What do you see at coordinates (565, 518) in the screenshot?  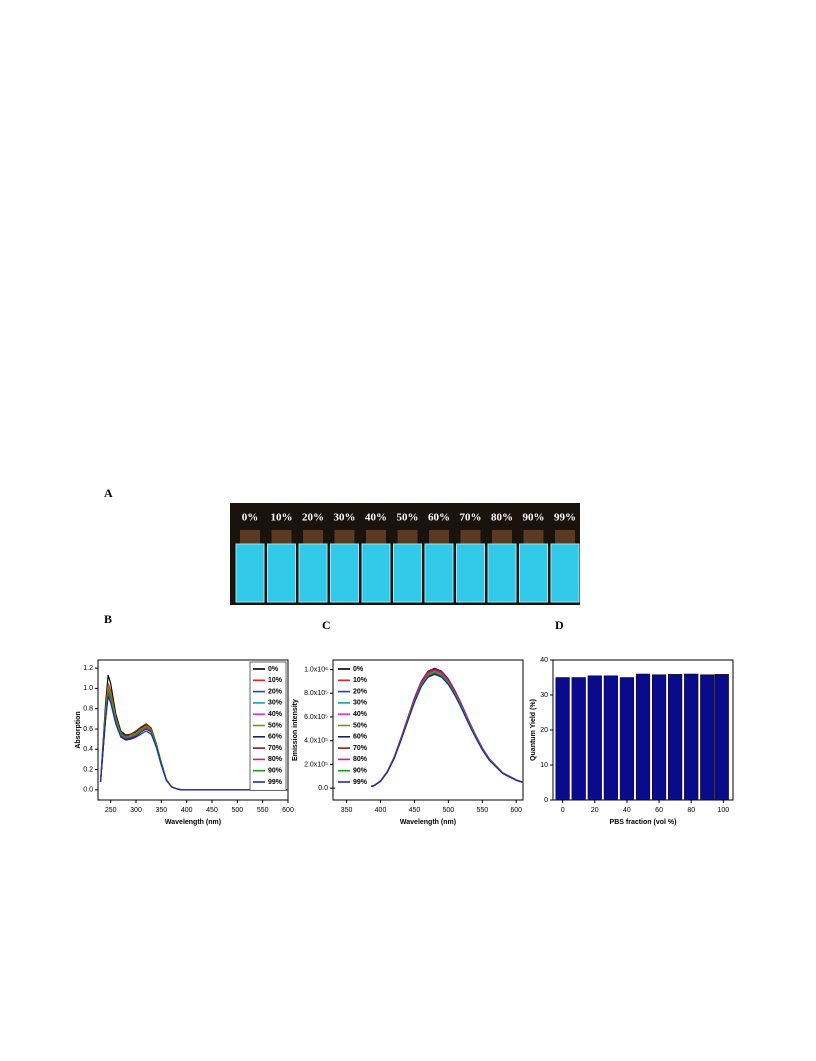 I see `vial-label: 99%` at bounding box center [565, 518].